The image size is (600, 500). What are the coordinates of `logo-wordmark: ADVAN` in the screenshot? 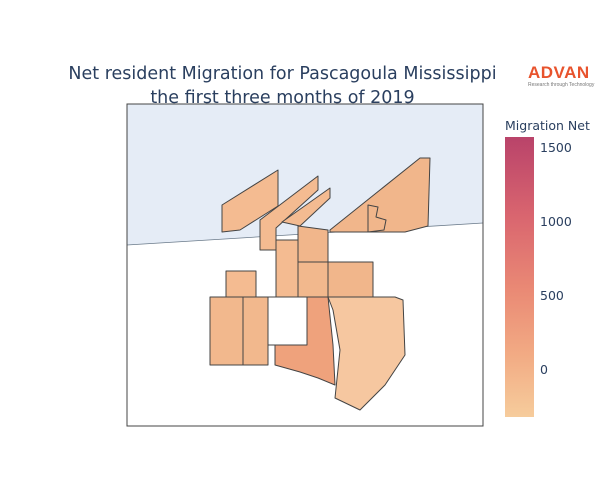 It's located at (559, 72).